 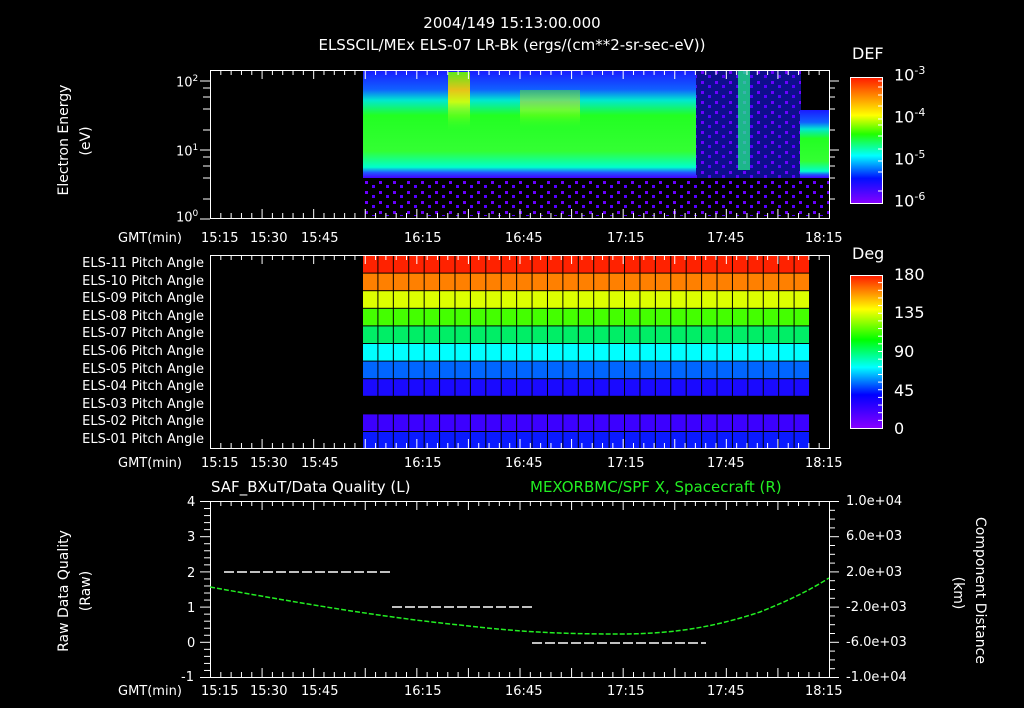 I want to click on left-ytick: 4, so click(x=191, y=502).